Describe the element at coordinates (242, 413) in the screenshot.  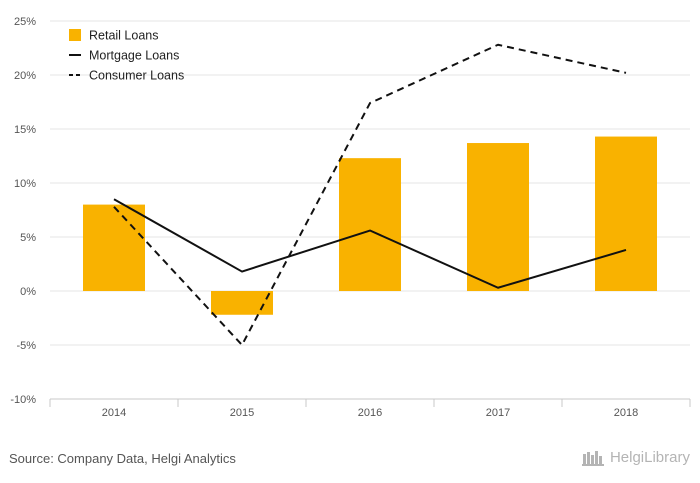
I see `x-tick-label: 2015` at that location.